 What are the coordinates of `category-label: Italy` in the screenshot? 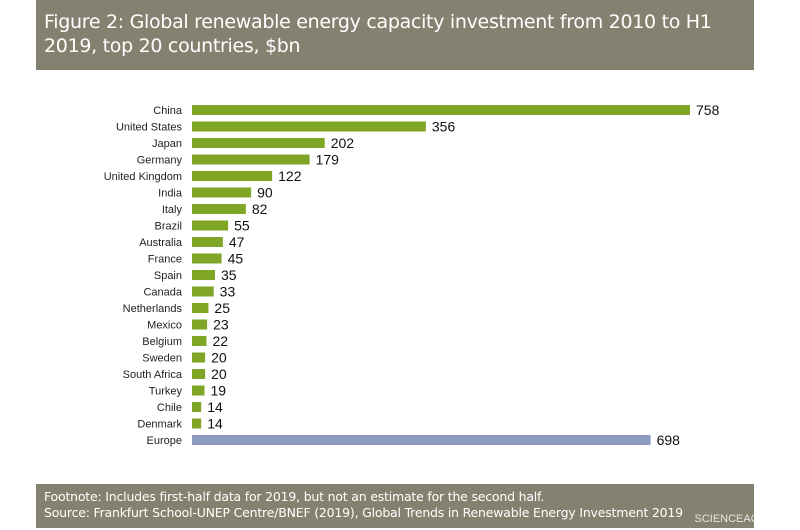 It's located at (172, 210).